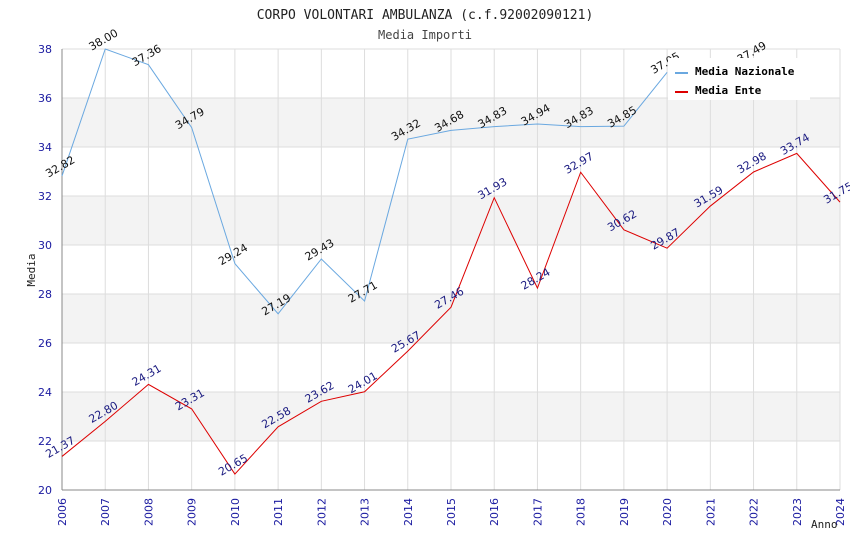  What do you see at coordinates (45, 196) in the screenshot?
I see `y-tick-label: 32` at bounding box center [45, 196].